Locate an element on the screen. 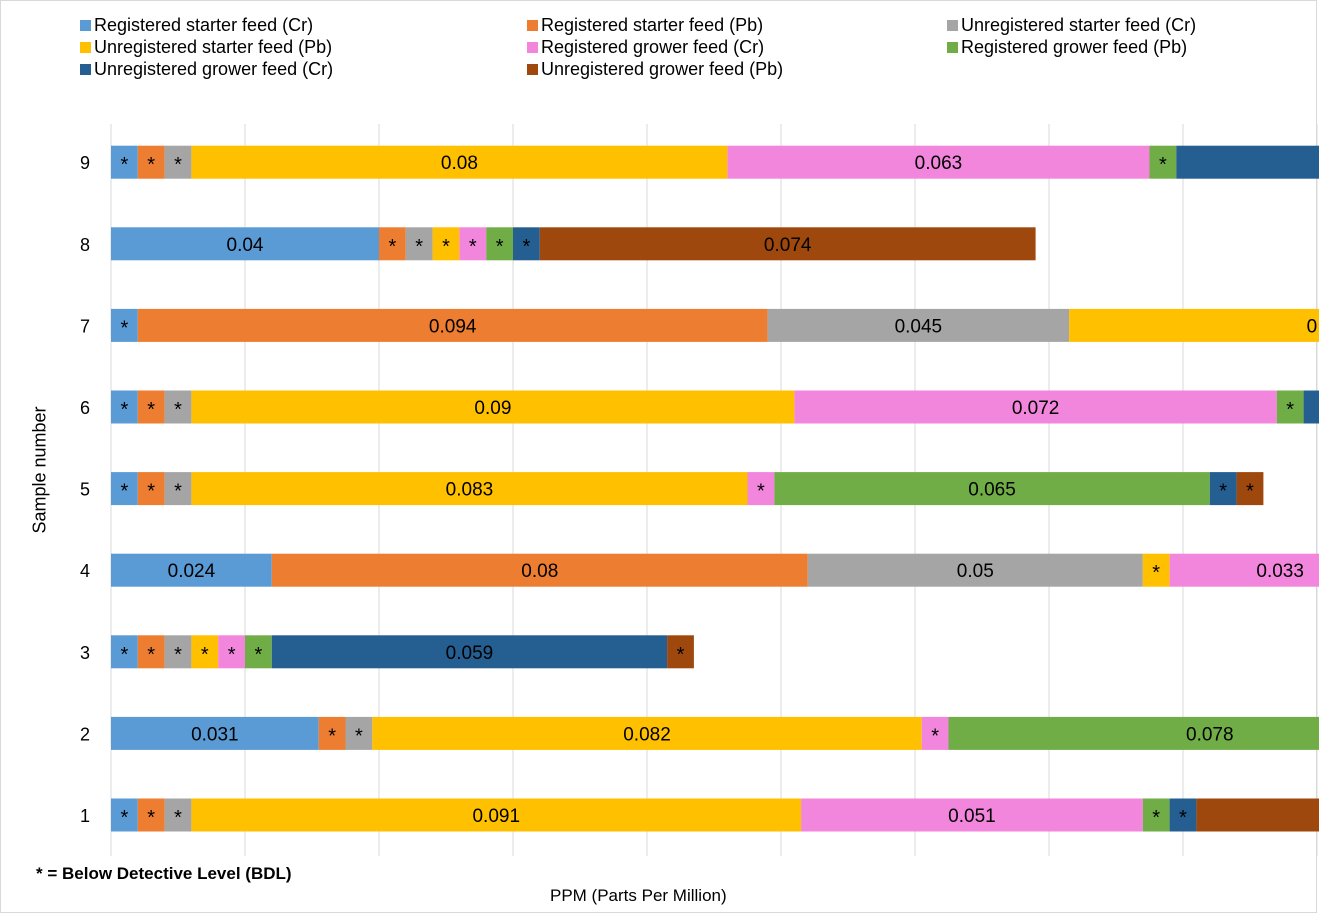  y-tick-label: 7 is located at coordinates (85, 326).